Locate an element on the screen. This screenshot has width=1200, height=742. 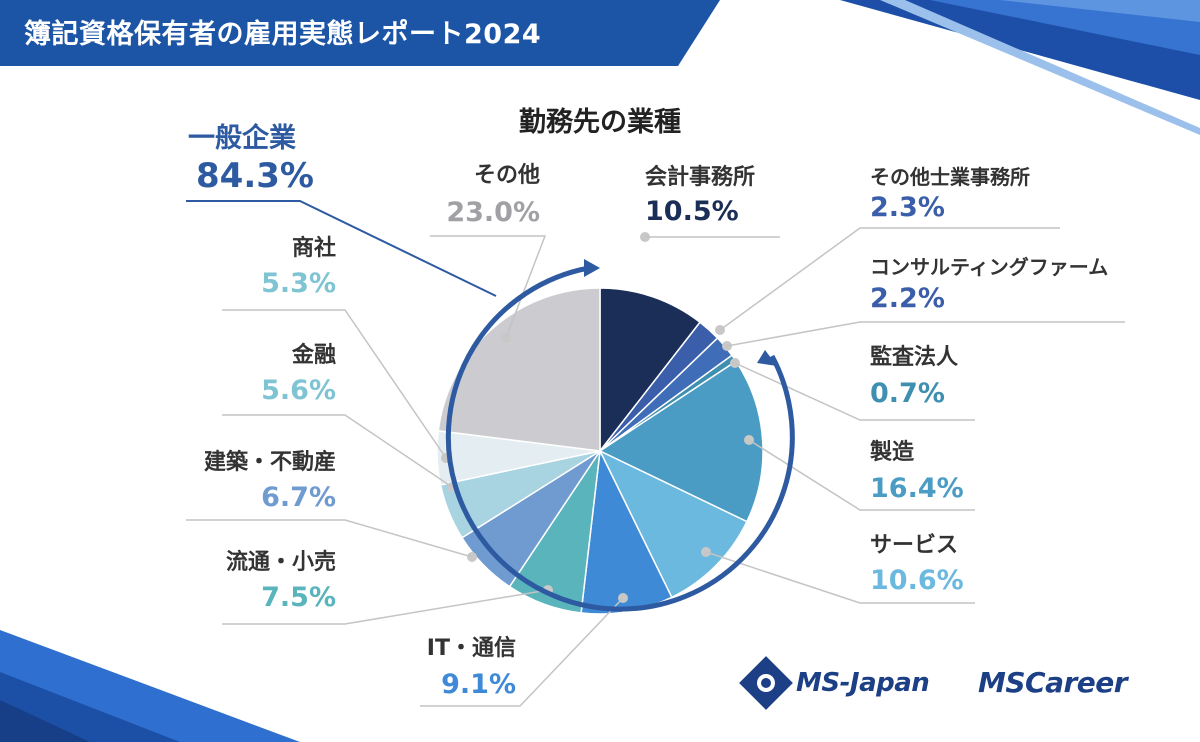
leader-line-other-professional is located at coordinates (889, 279).